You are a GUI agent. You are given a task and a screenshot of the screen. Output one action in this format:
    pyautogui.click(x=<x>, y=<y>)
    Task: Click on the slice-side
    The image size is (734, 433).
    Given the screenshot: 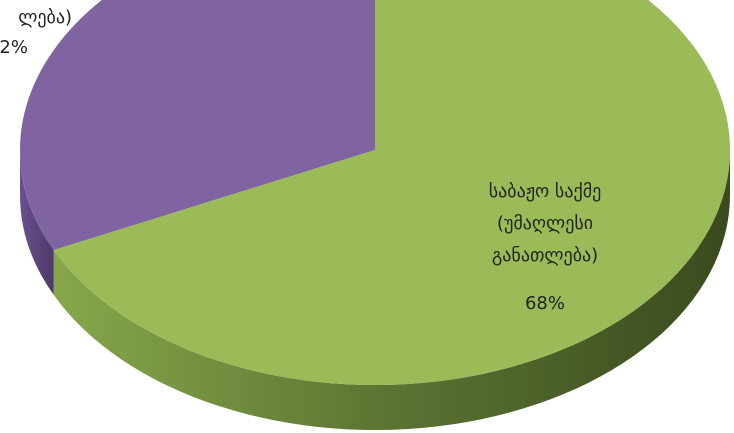 What is the action you would take?
    pyautogui.click(x=36, y=223)
    